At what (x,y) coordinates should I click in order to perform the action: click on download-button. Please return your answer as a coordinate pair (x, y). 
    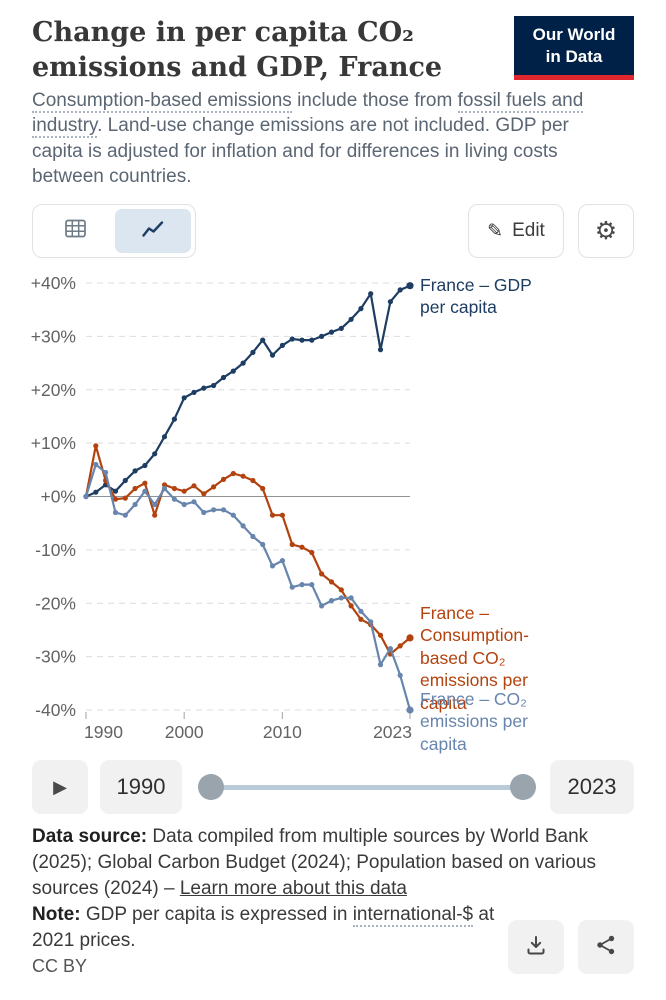
    Looking at the image, I should click on (536, 947).